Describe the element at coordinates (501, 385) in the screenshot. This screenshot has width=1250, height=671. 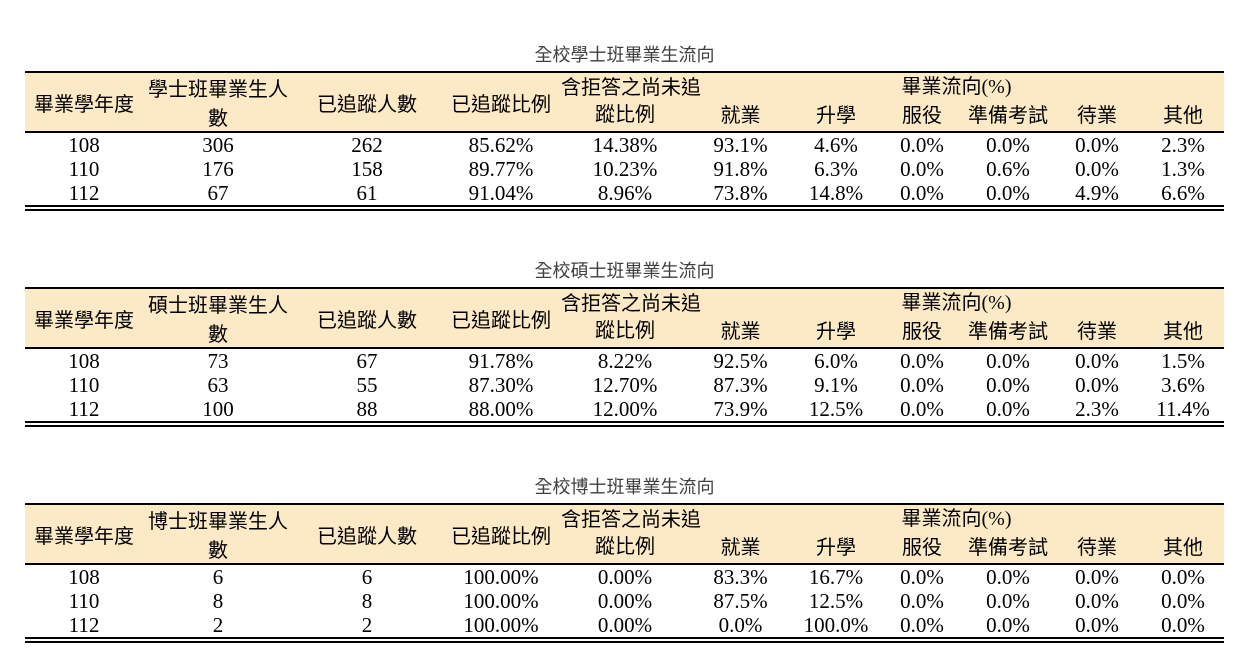
I see `cell-tracked-ratio: 87.30%` at that location.